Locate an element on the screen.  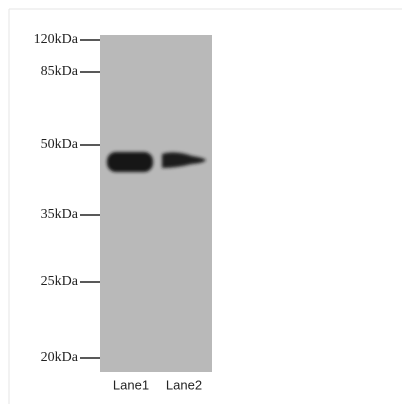
marker-label: 120kDa is located at coordinates (56, 39).